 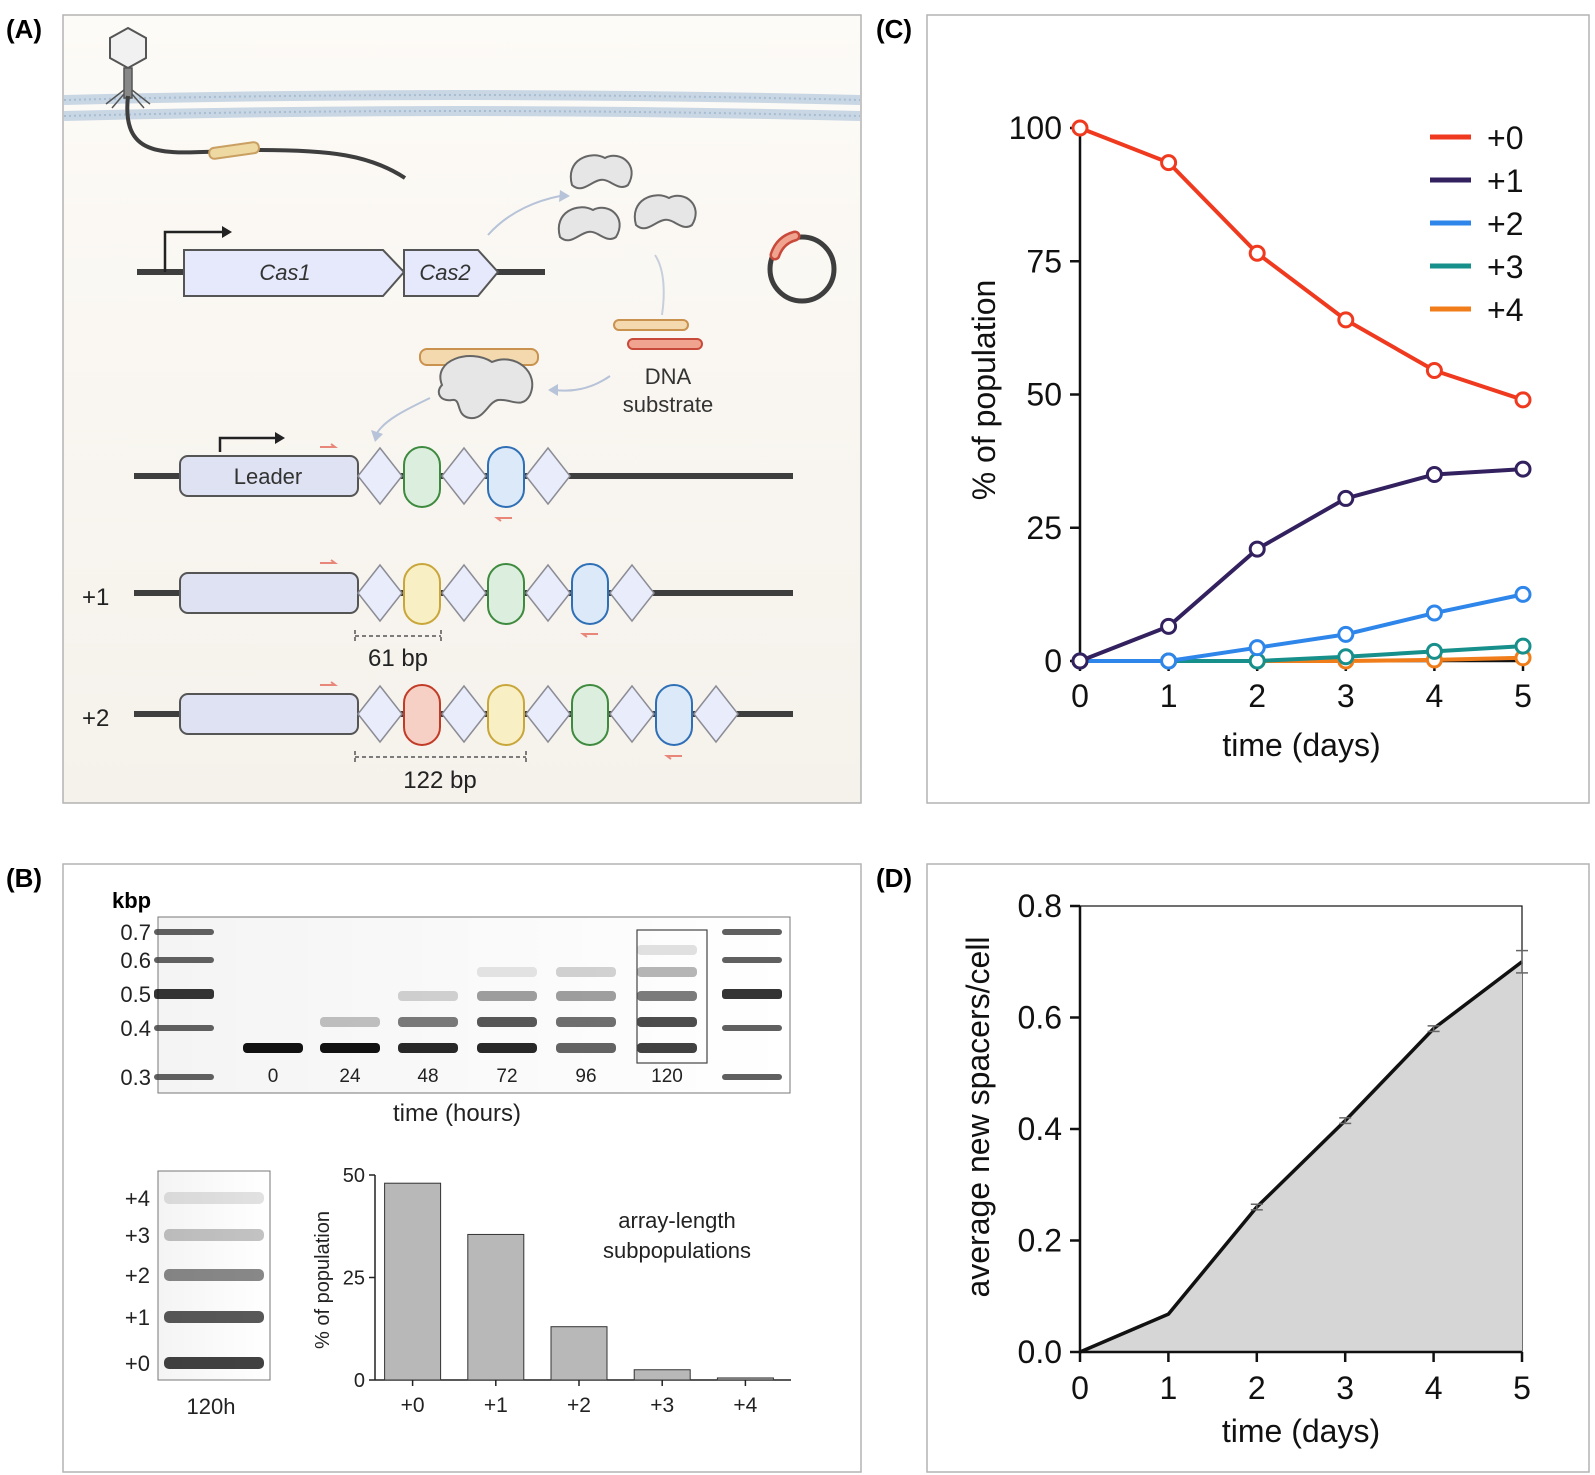 I want to click on area-y-tick-label: 0.4, so click(x=1040, y=1129).